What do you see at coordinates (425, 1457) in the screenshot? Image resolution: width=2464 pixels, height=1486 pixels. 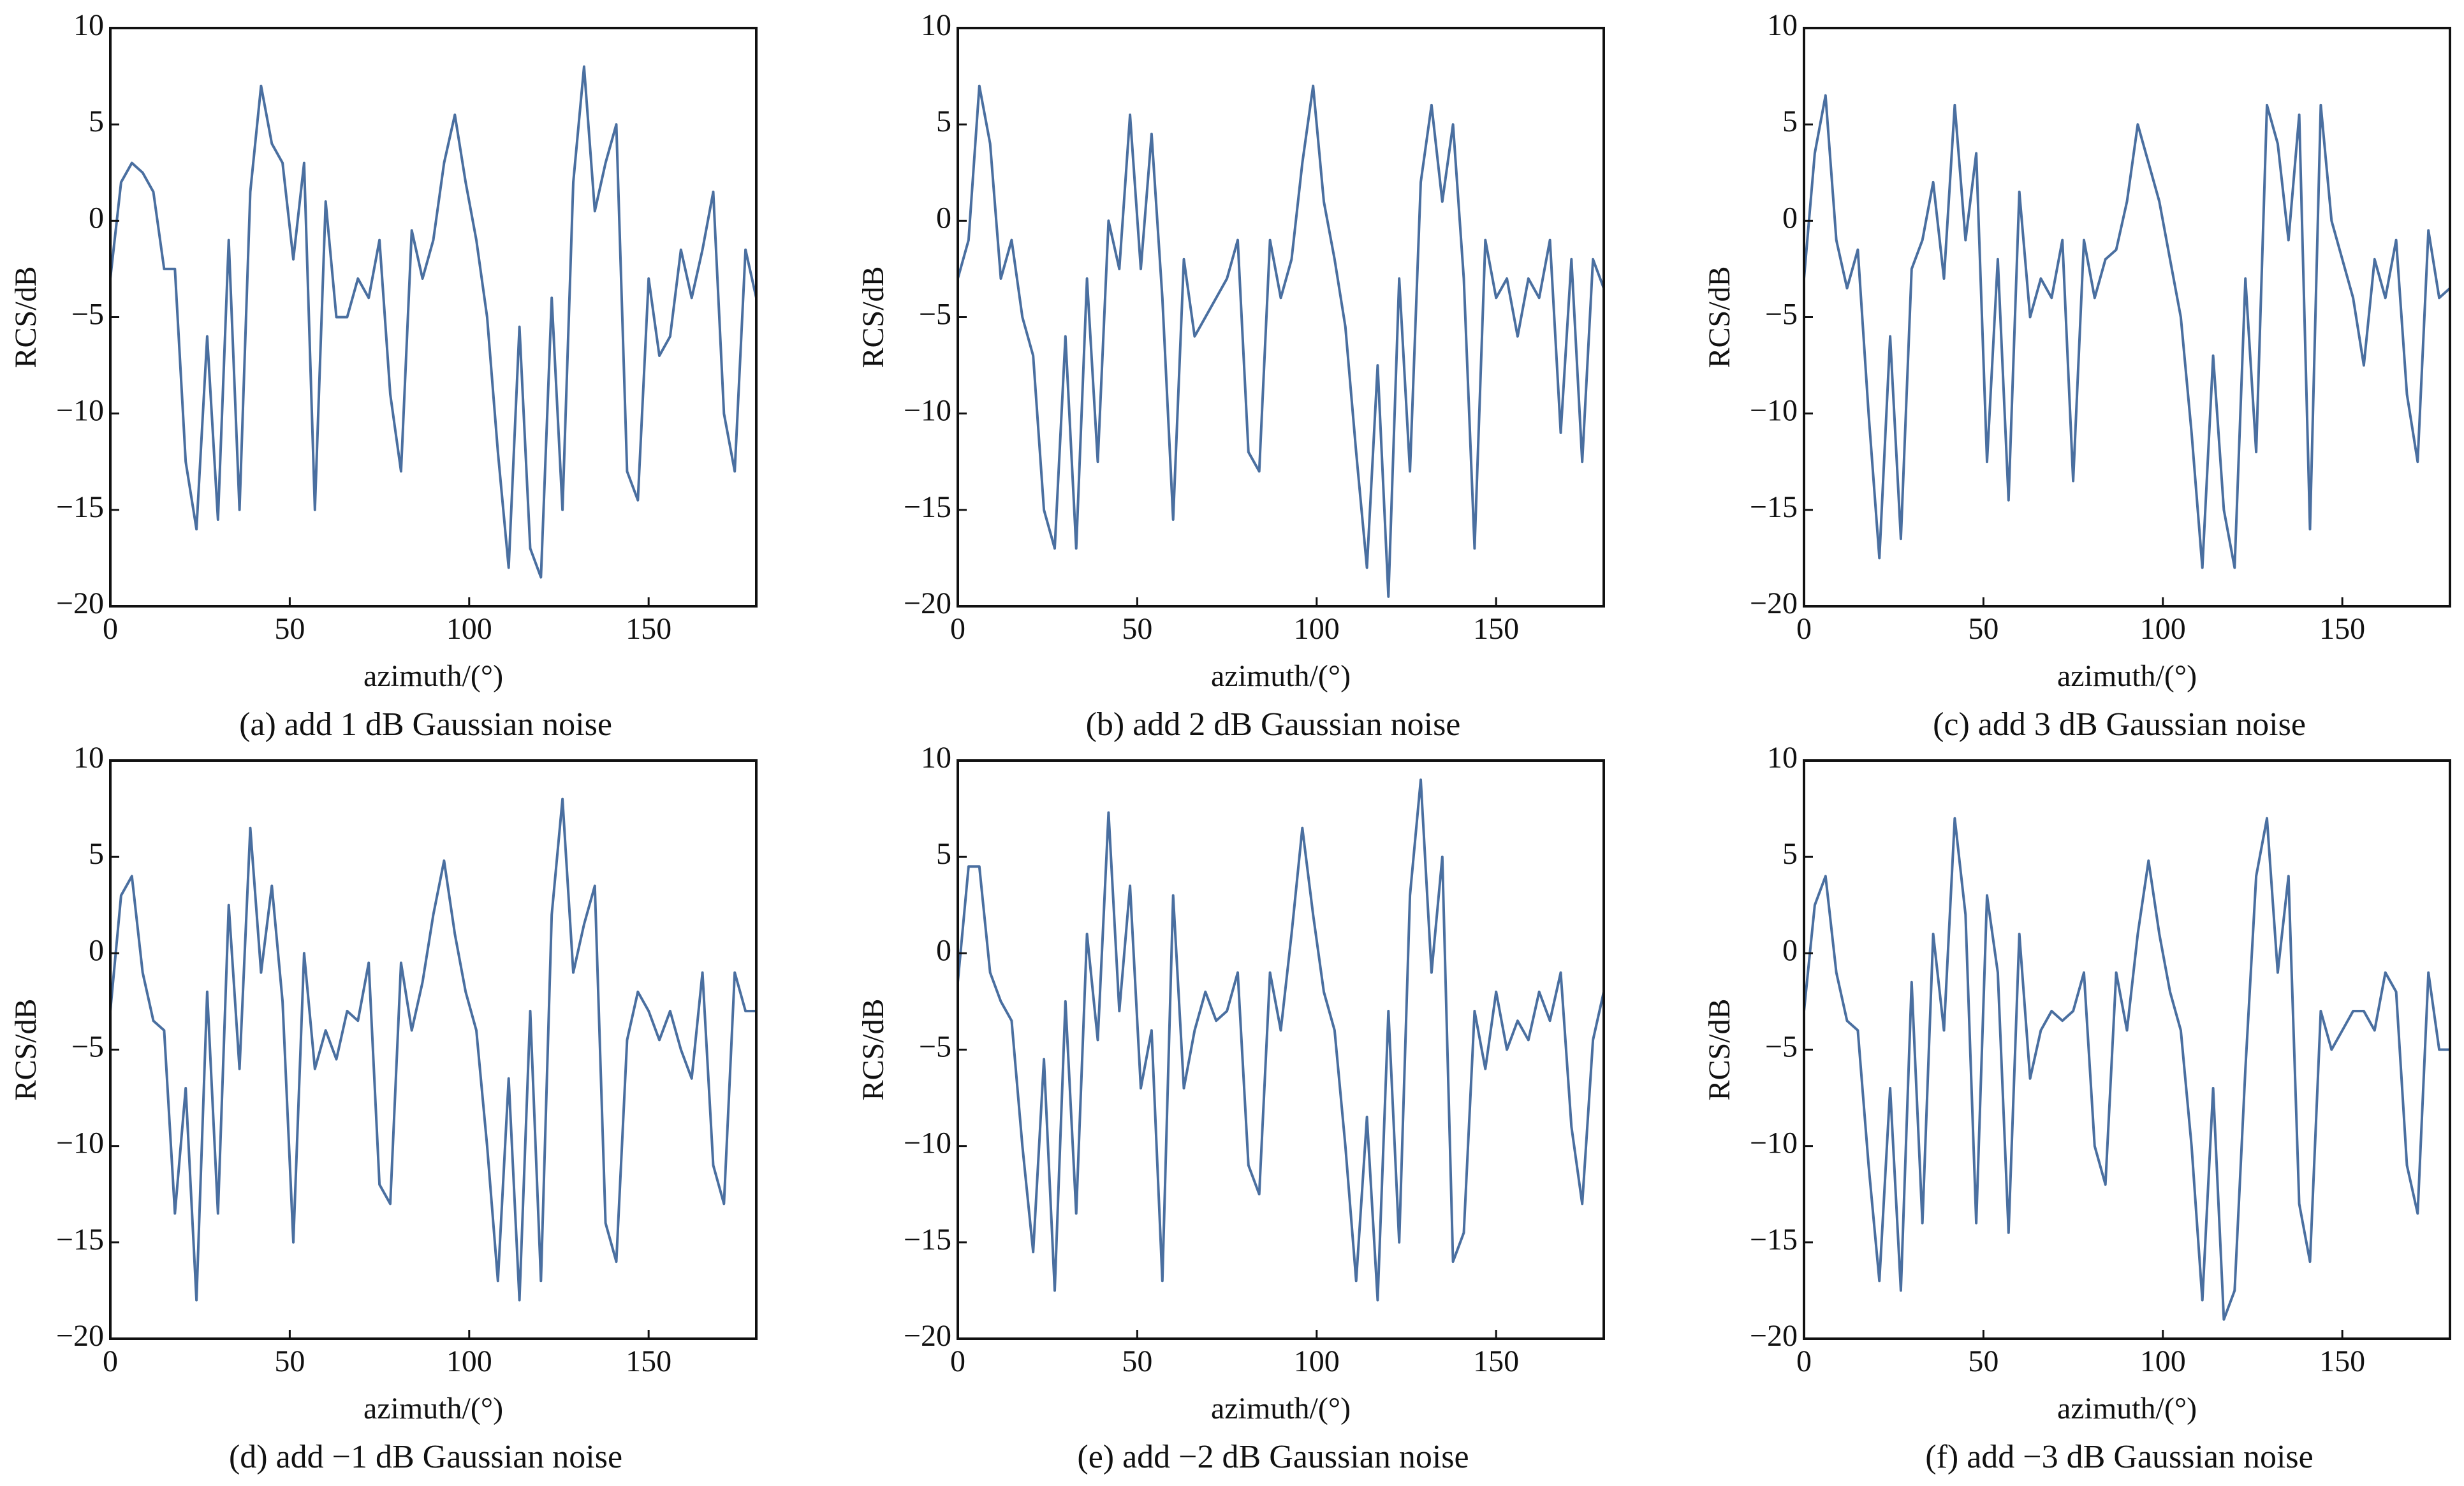 I see `caption: (d) add −1 dB Gaussian noise` at bounding box center [425, 1457].